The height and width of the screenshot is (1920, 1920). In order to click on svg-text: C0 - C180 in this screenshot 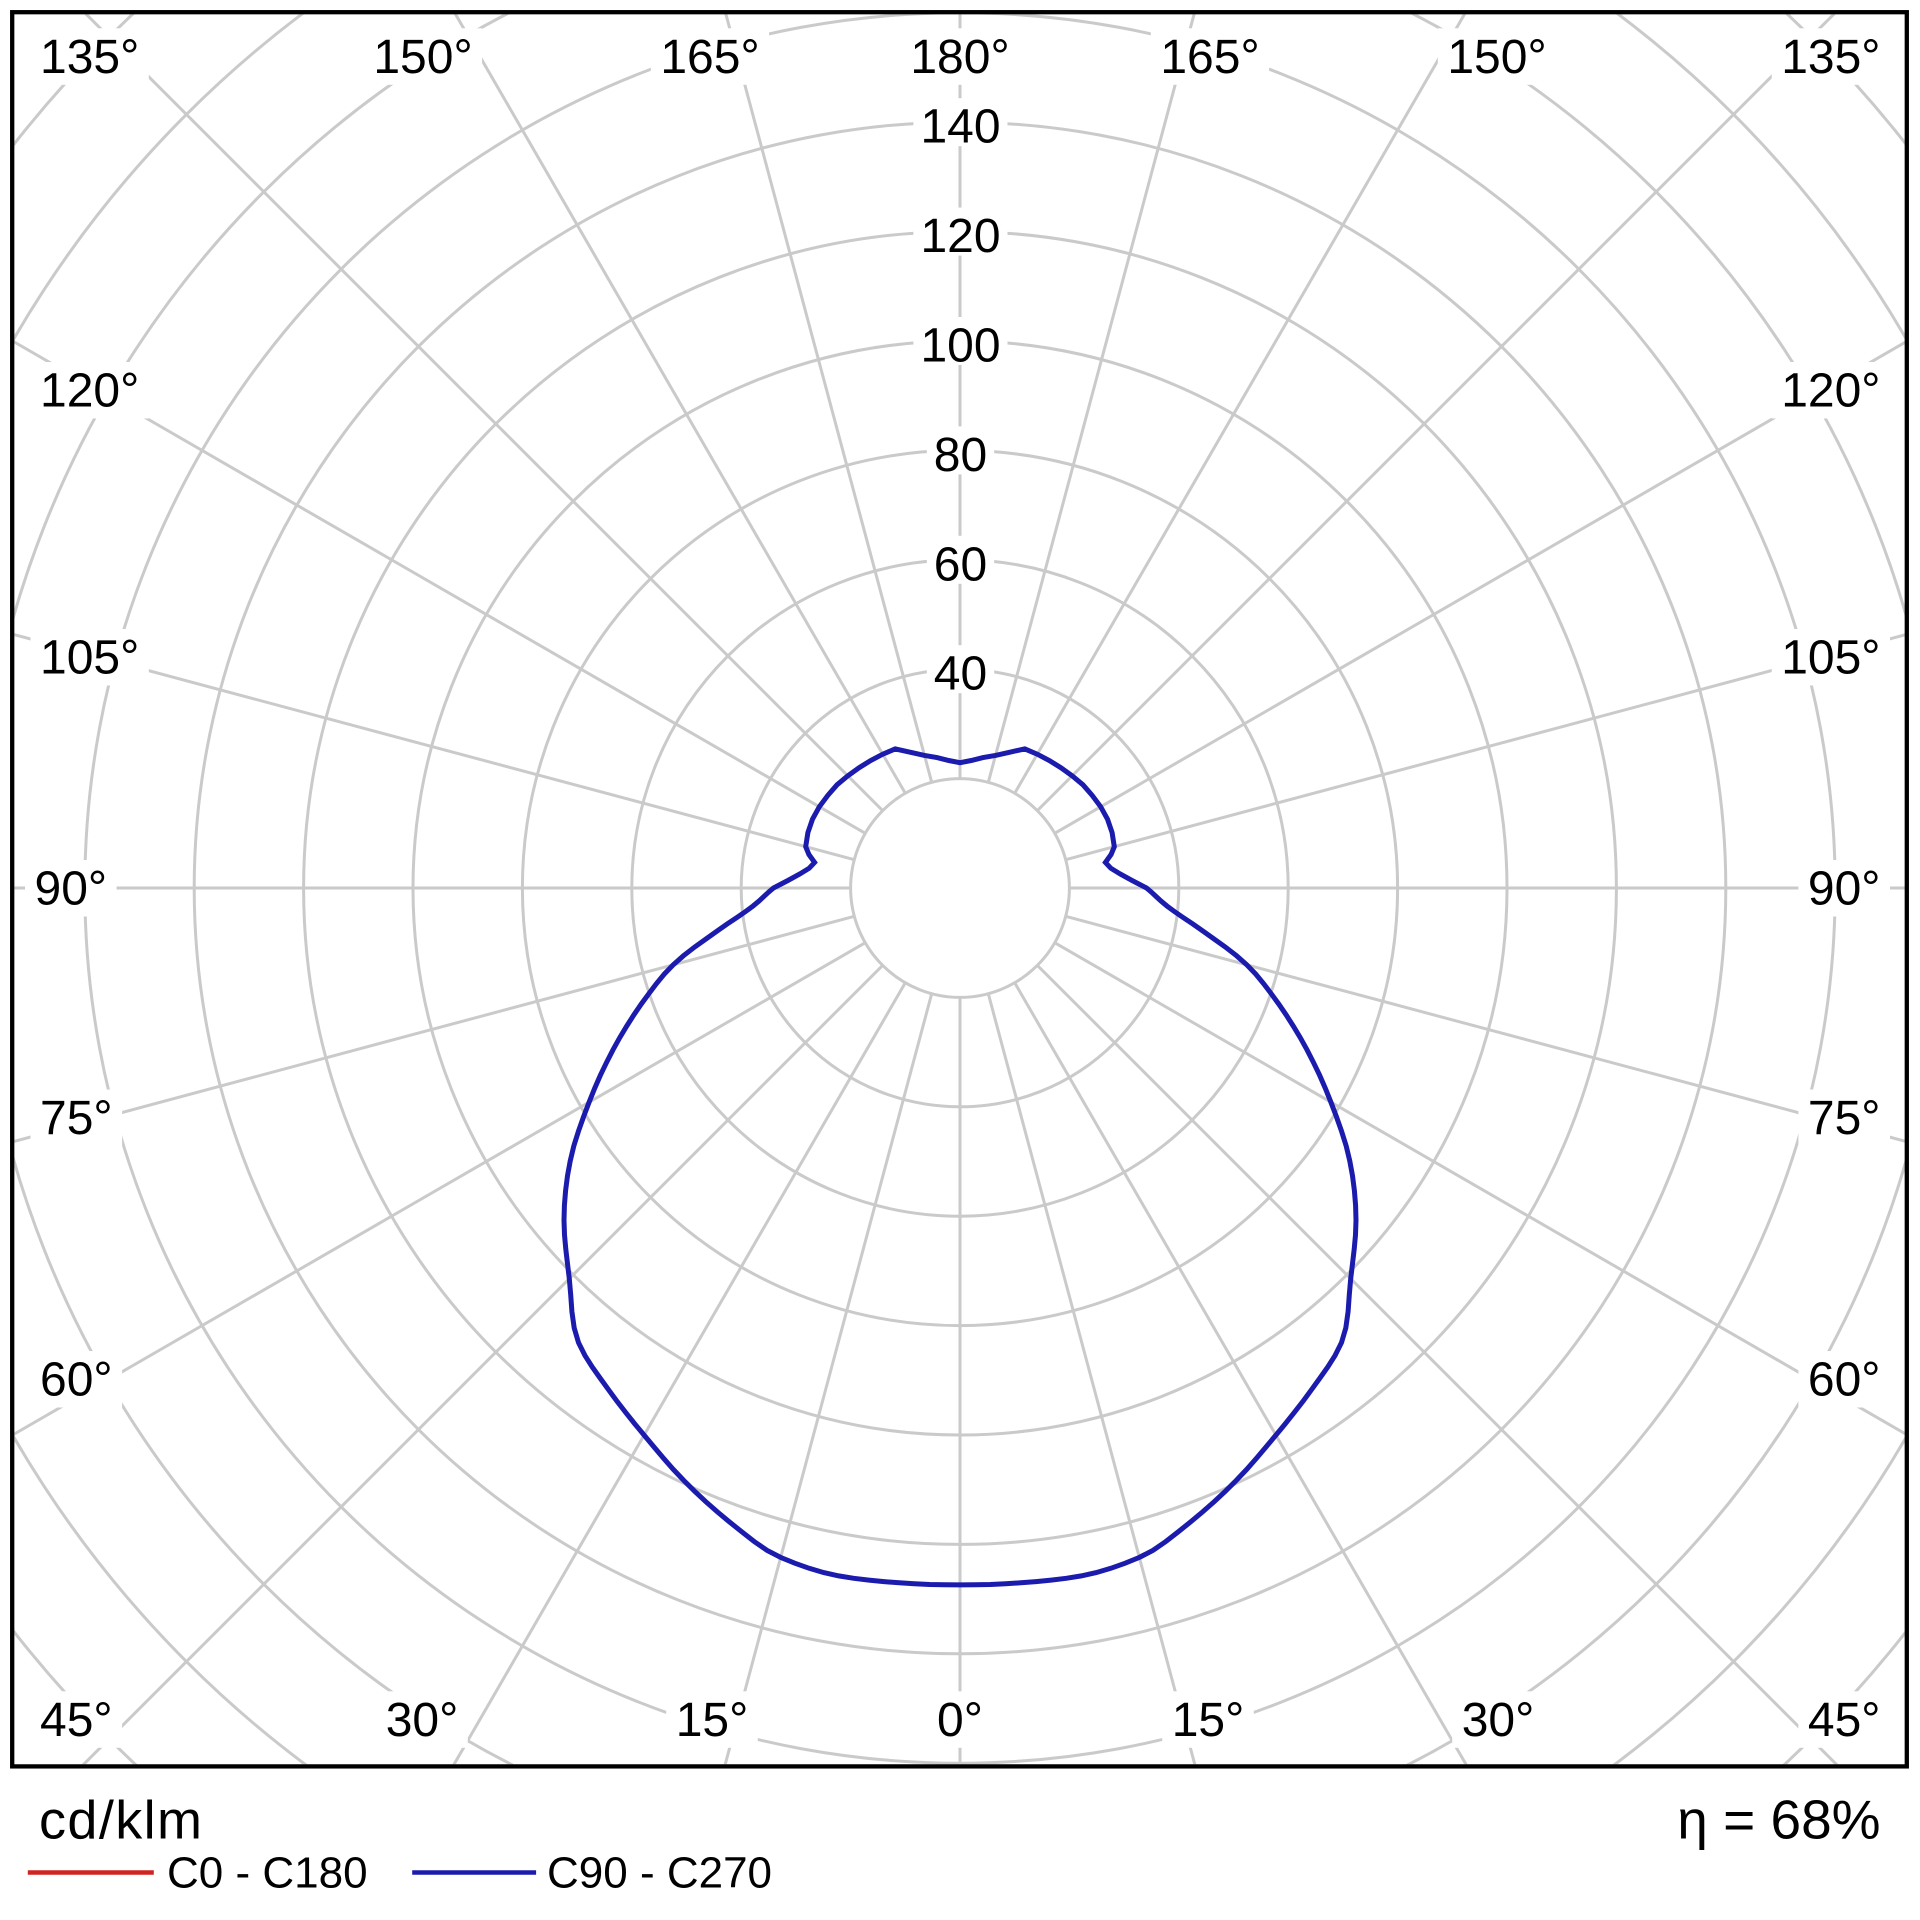, I will do `click(267, 1873)`.